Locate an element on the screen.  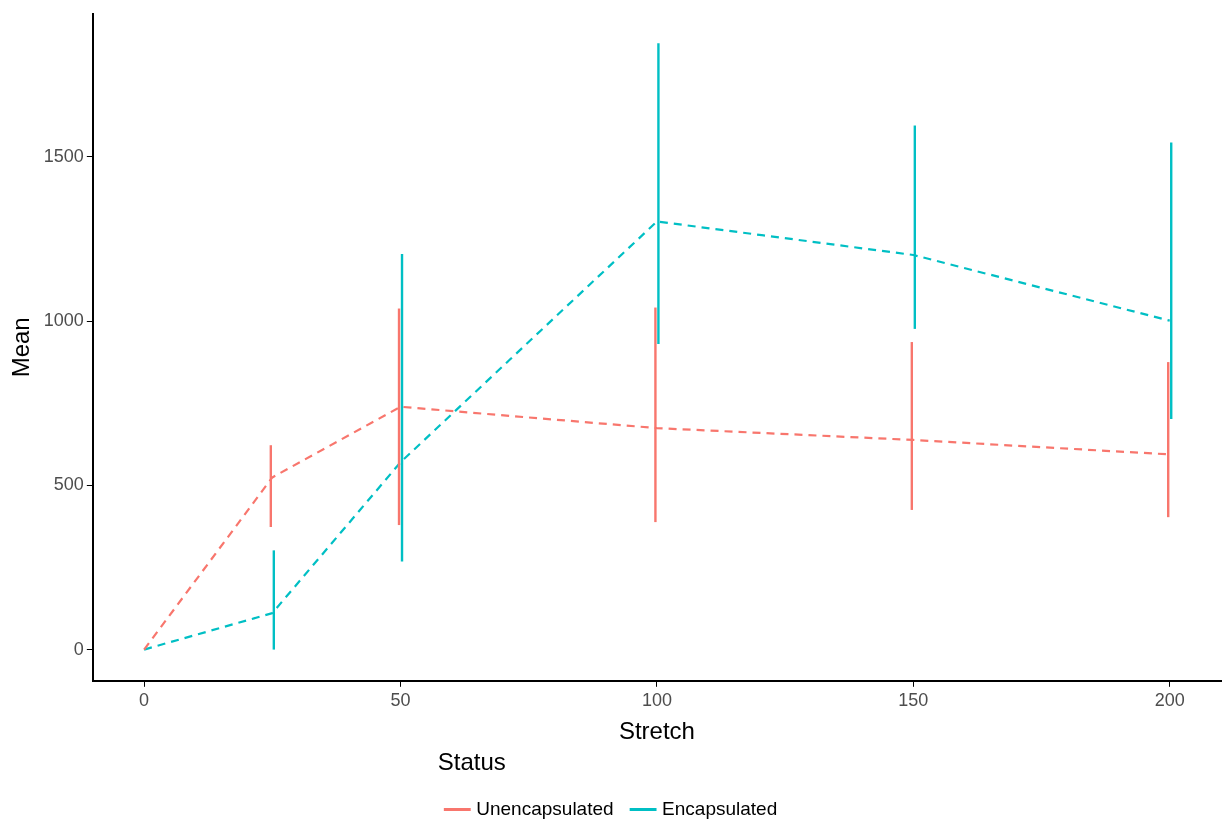
legend-title: Status is located at coordinates (471, 761).